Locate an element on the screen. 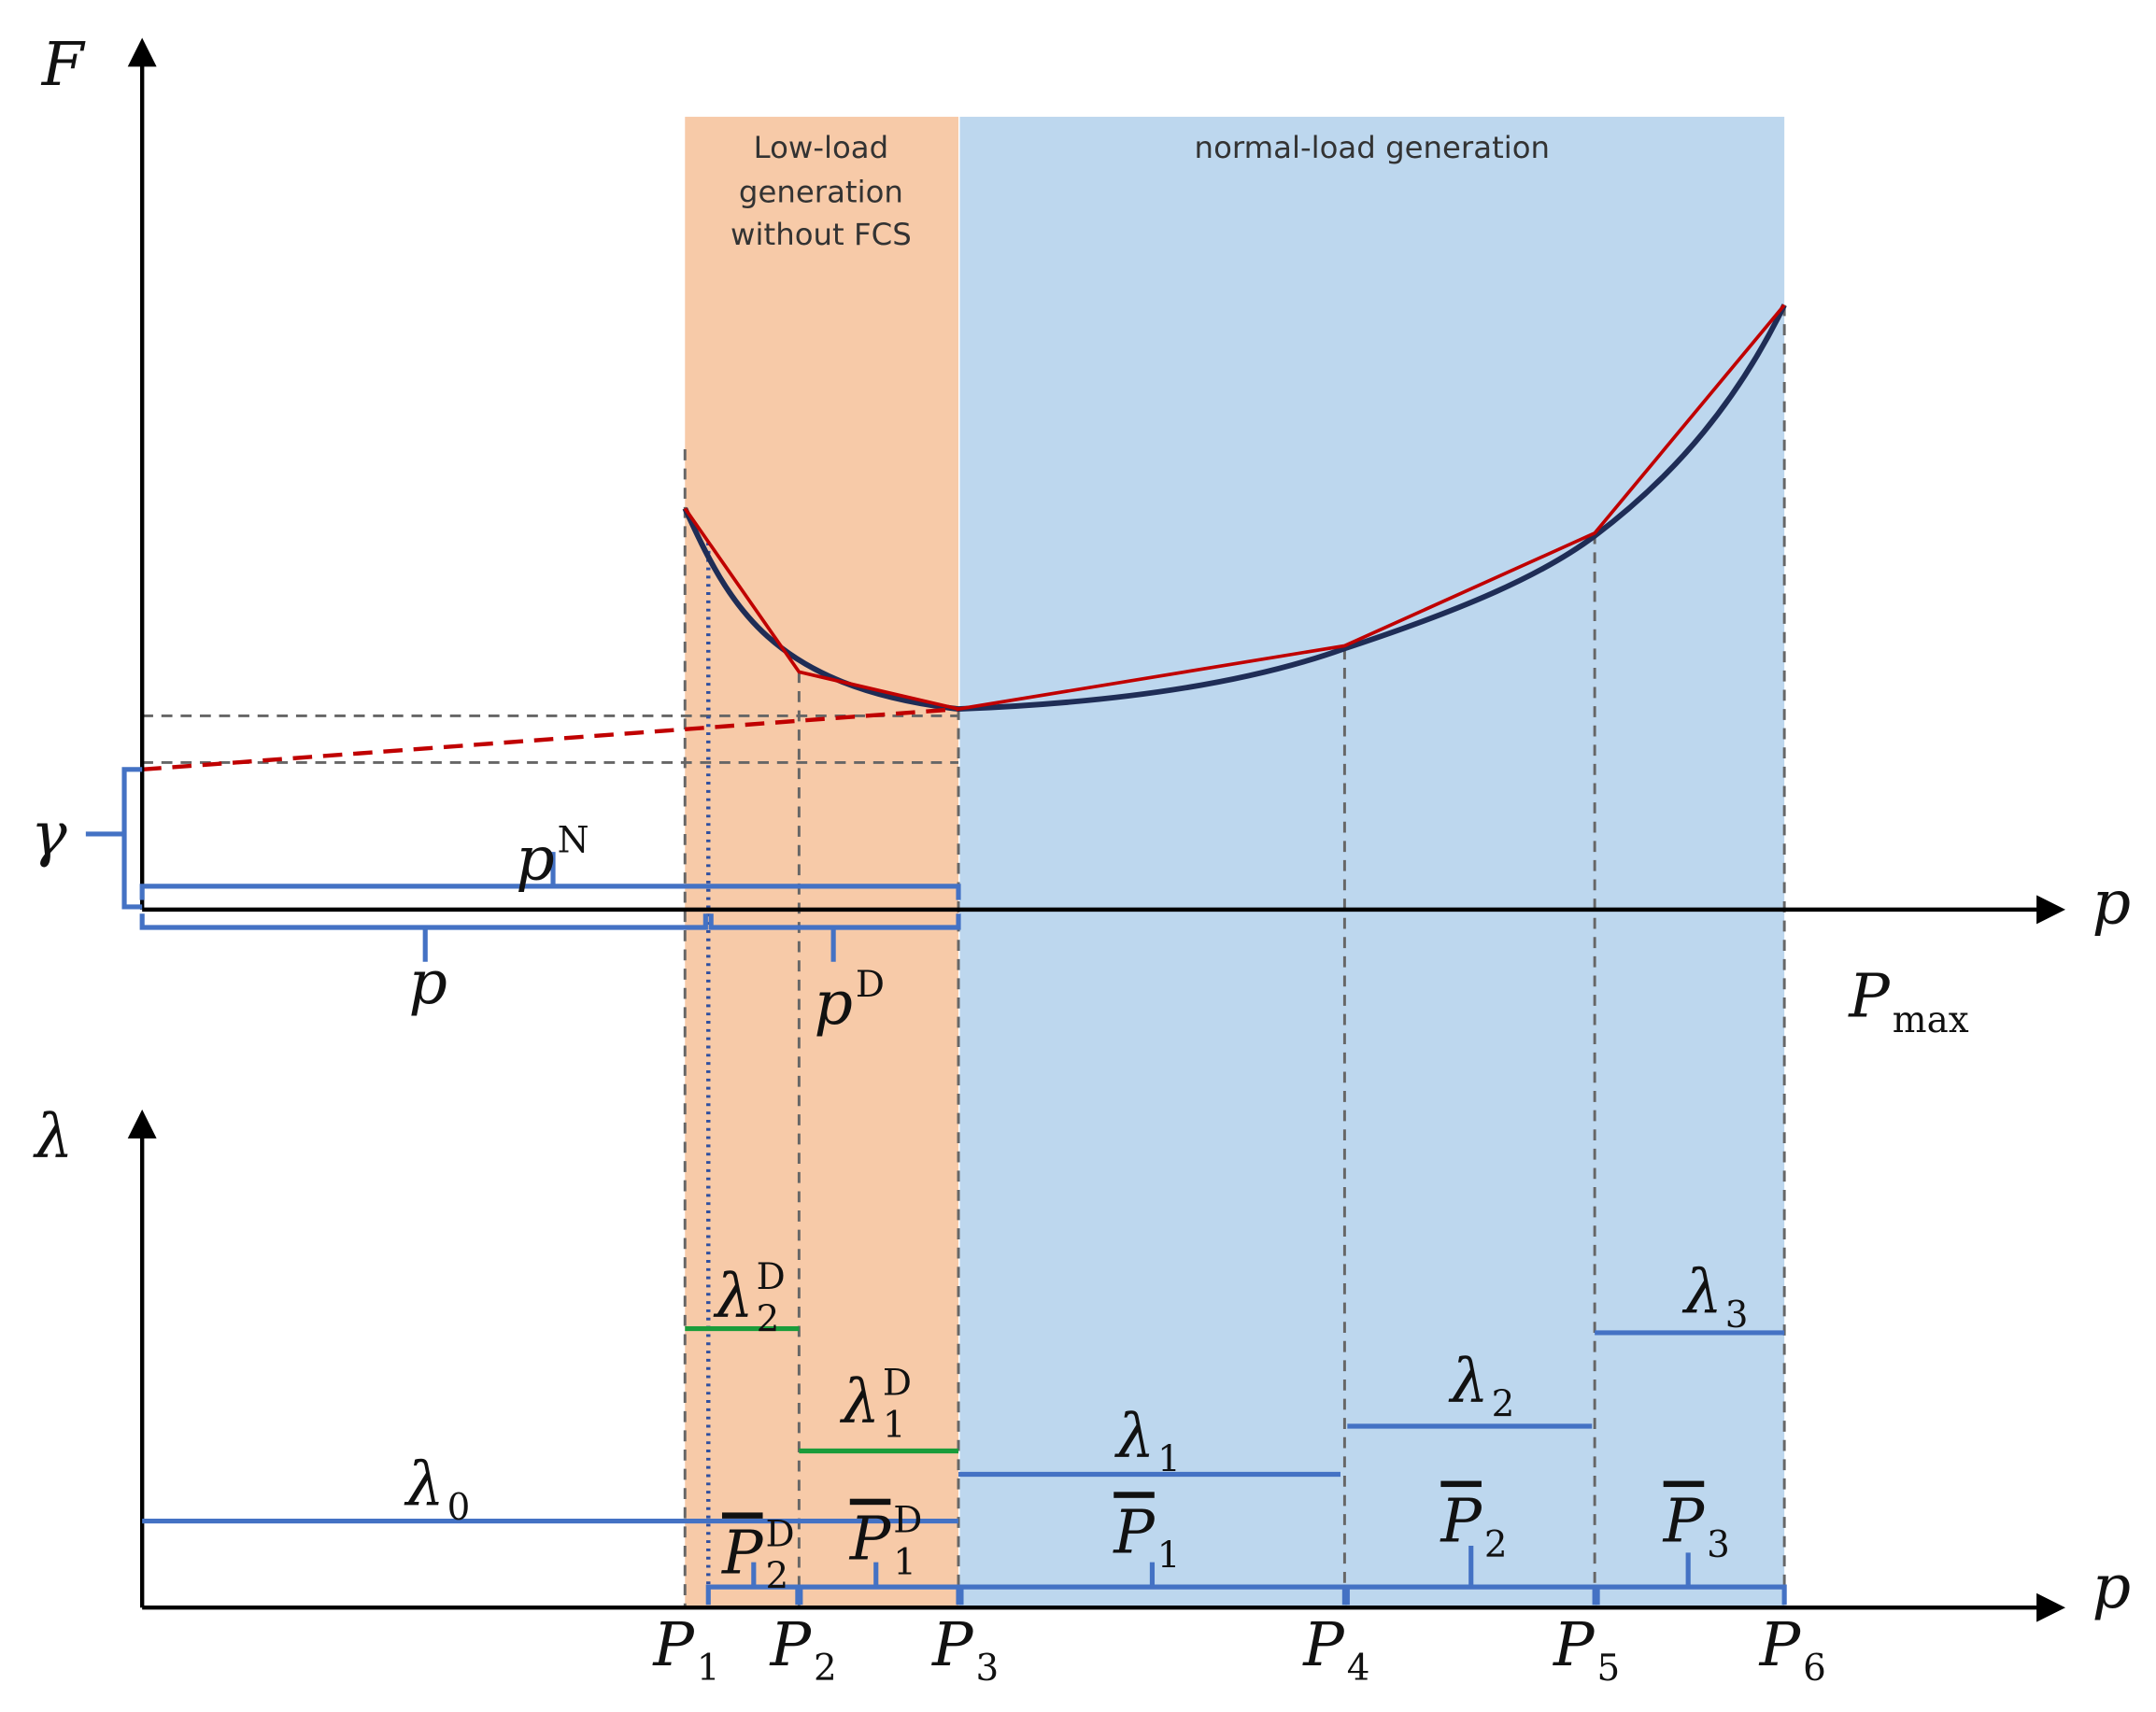 Image resolution: width=2156 pixels, height=1712 pixels. math-sub: 6 is located at coordinates (1814, 1669).